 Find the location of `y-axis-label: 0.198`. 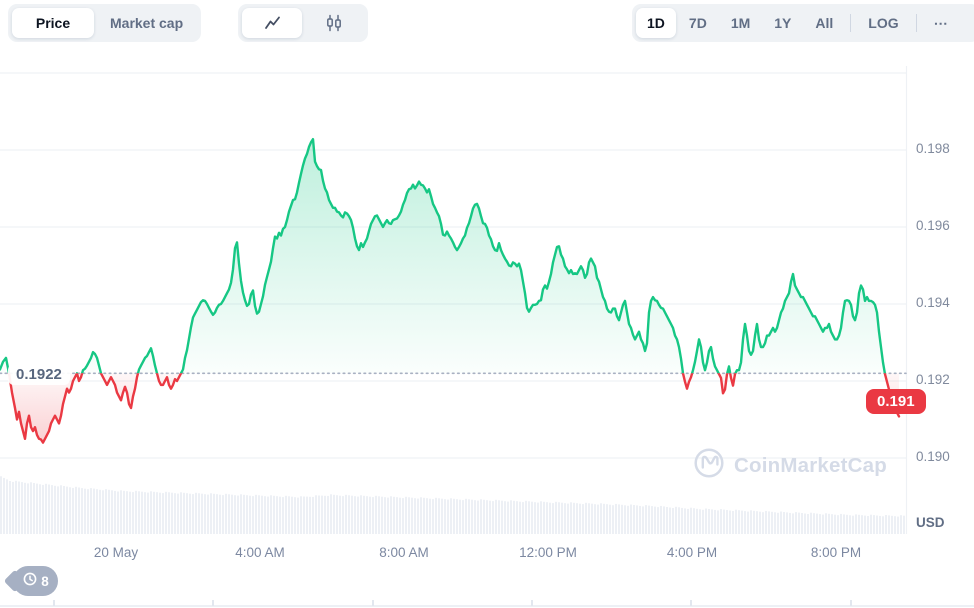

y-axis-label: 0.198 is located at coordinates (933, 148).